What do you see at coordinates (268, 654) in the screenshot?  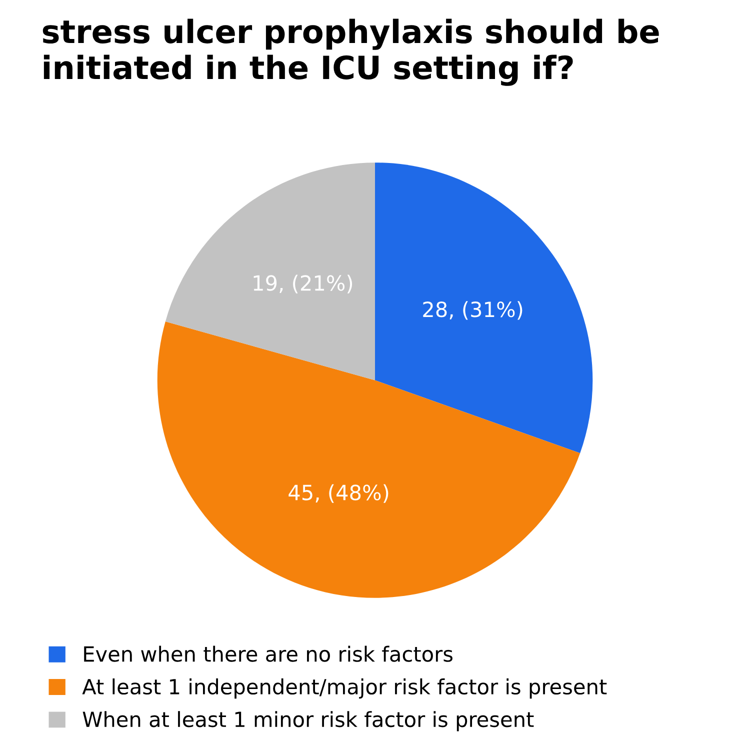 I see `legend-label: Even when there are no risk factors` at bounding box center [268, 654].